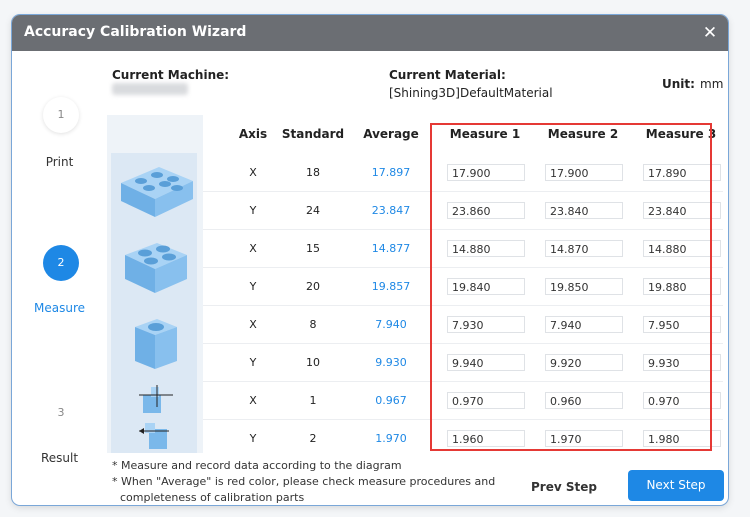 This screenshot has height=517, width=750. What do you see at coordinates (313, 286) in the screenshot?
I see `standard-cell: 20` at bounding box center [313, 286].